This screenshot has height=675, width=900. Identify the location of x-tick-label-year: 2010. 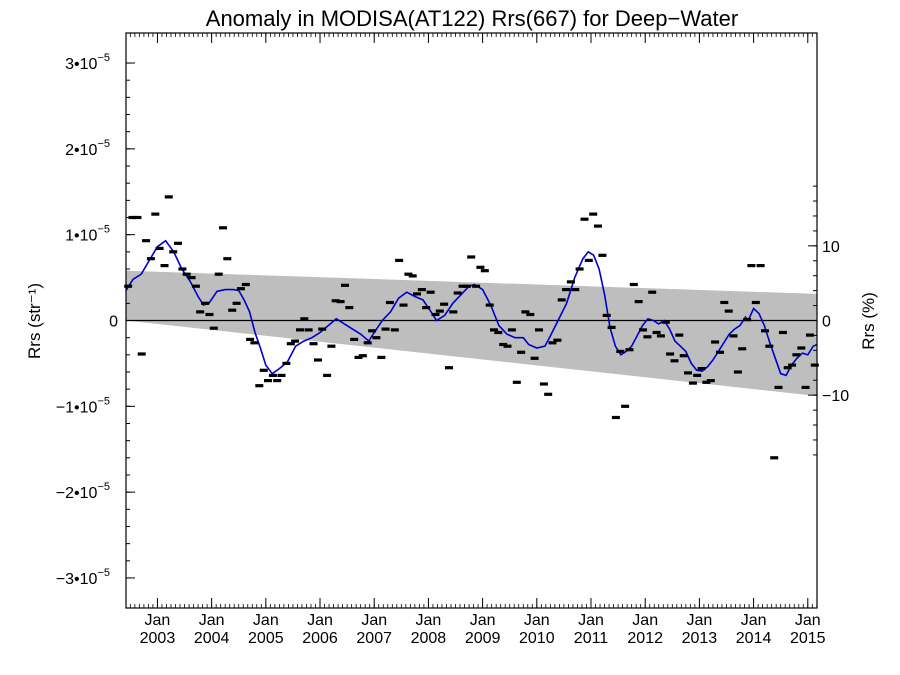
(537, 638).